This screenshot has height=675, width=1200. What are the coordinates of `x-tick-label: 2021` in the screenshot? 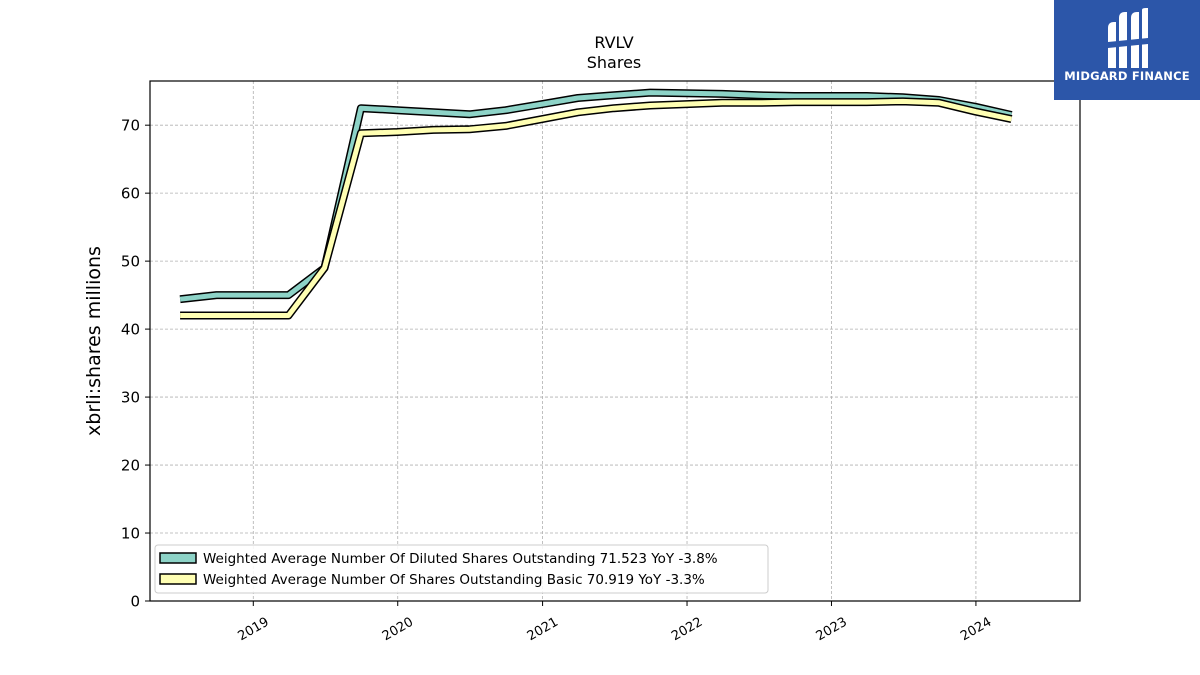 It's located at (543, 630).